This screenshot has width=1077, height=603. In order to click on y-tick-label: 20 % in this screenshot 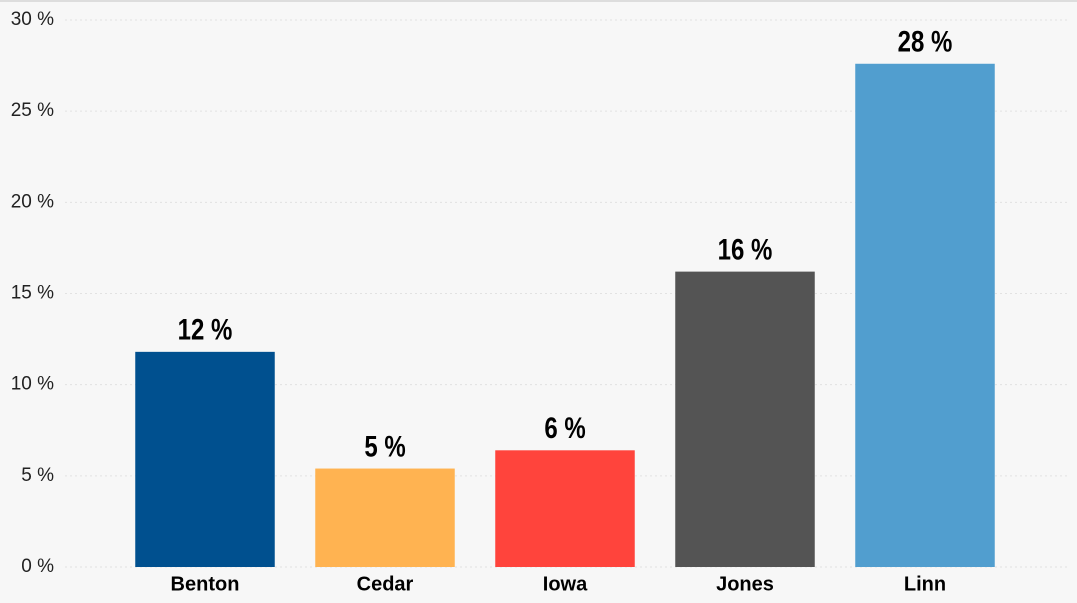, I will do `click(32, 201)`.